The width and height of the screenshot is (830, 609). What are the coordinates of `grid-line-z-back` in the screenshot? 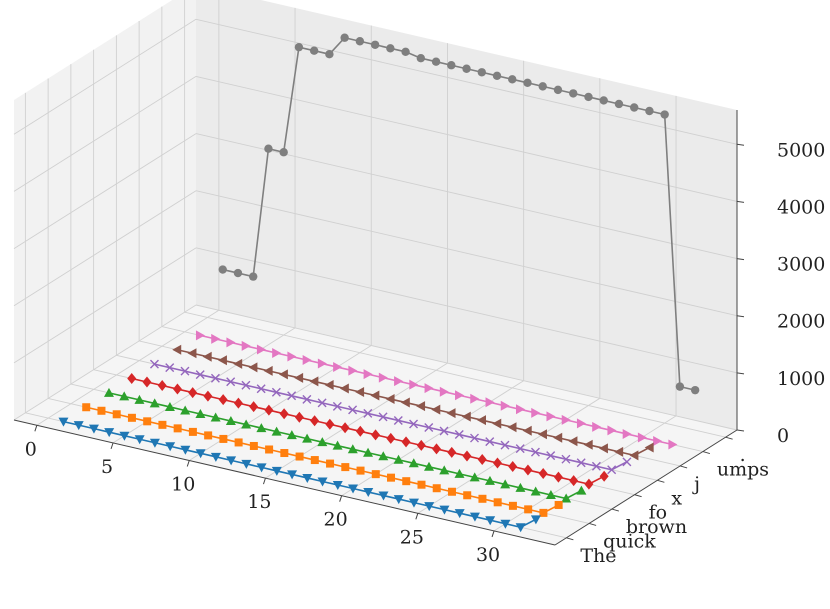 It's located at (466, 253).